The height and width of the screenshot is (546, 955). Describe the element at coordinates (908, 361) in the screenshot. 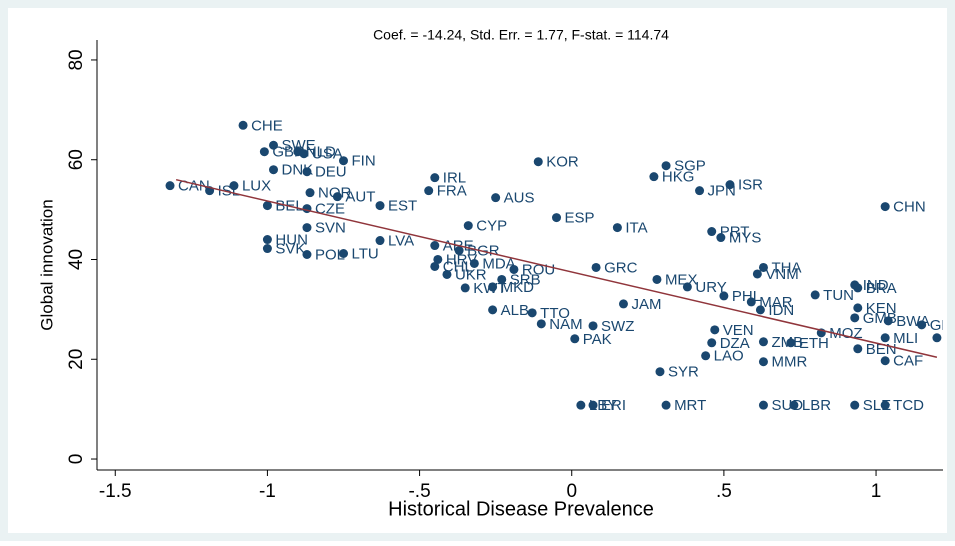

I see `point-label: CAF` at that location.